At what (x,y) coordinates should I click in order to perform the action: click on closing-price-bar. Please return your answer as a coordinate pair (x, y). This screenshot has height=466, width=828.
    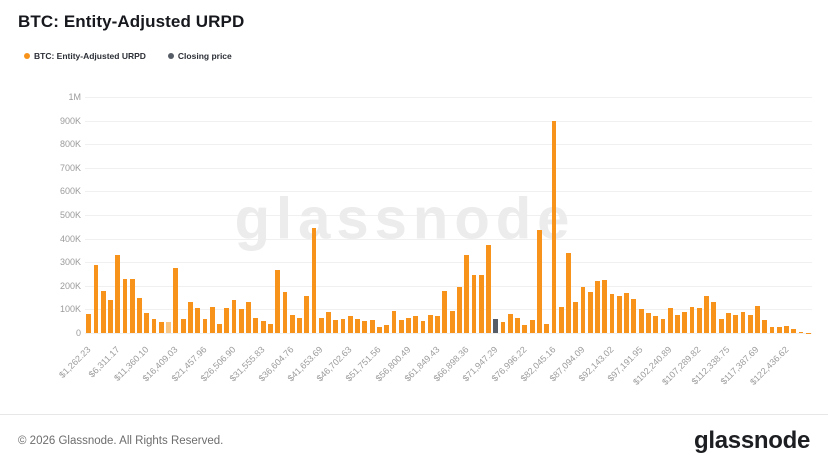
    Looking at the image, I should click on (496, 325).